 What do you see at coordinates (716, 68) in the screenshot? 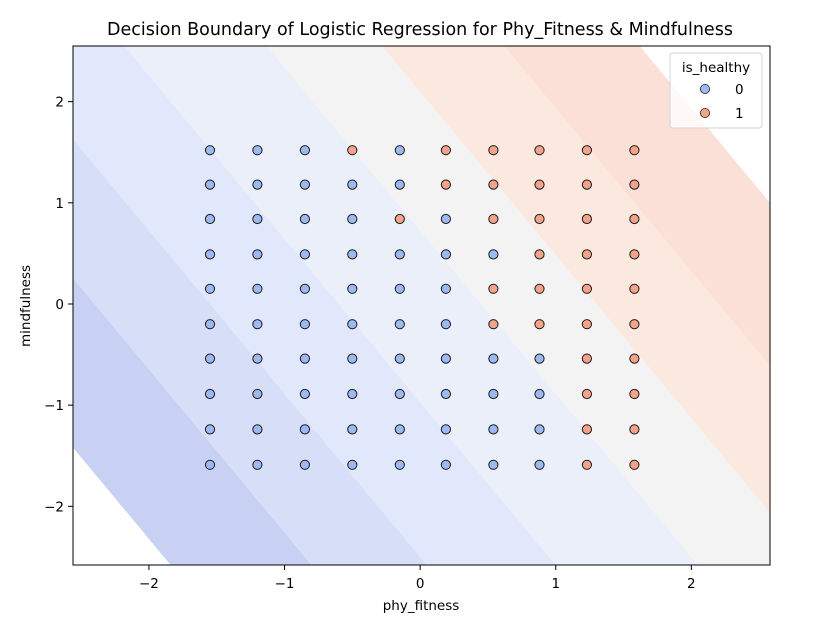
I see `legend-title: is_healthy` at bounding box center [716, 68].